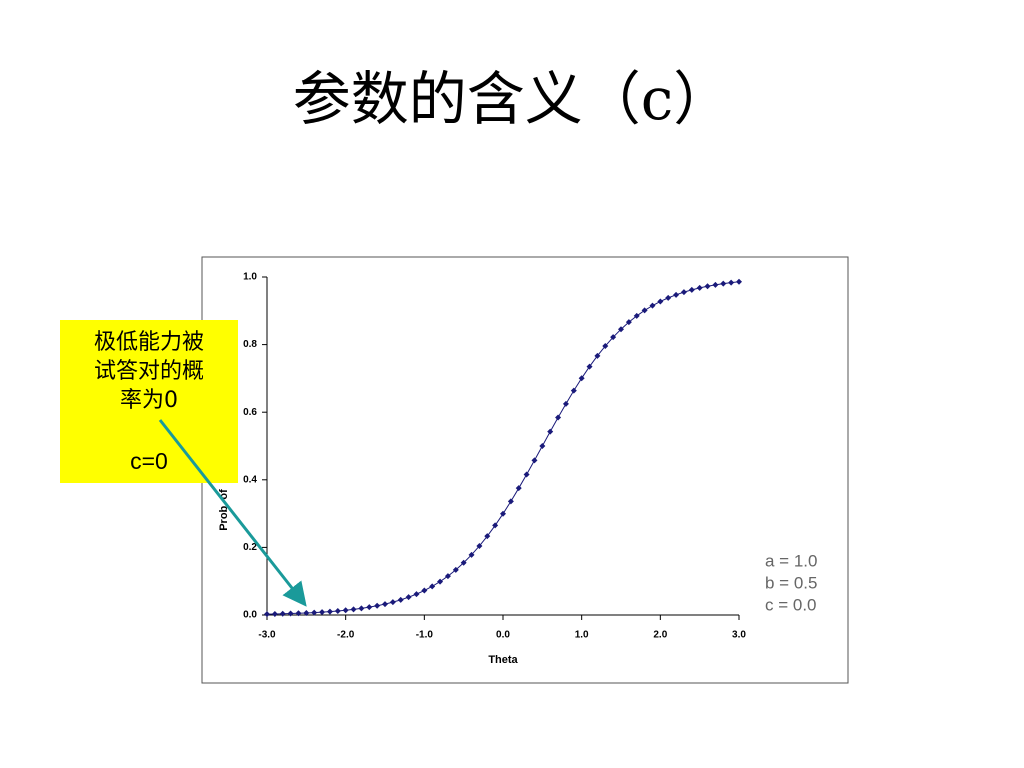 Image resolution: width=1024 pixels, height=768 pixels. Describe the element at coordinates (267, 635) in the screenshot. I see `x-tick-label: -3.0` at that location.